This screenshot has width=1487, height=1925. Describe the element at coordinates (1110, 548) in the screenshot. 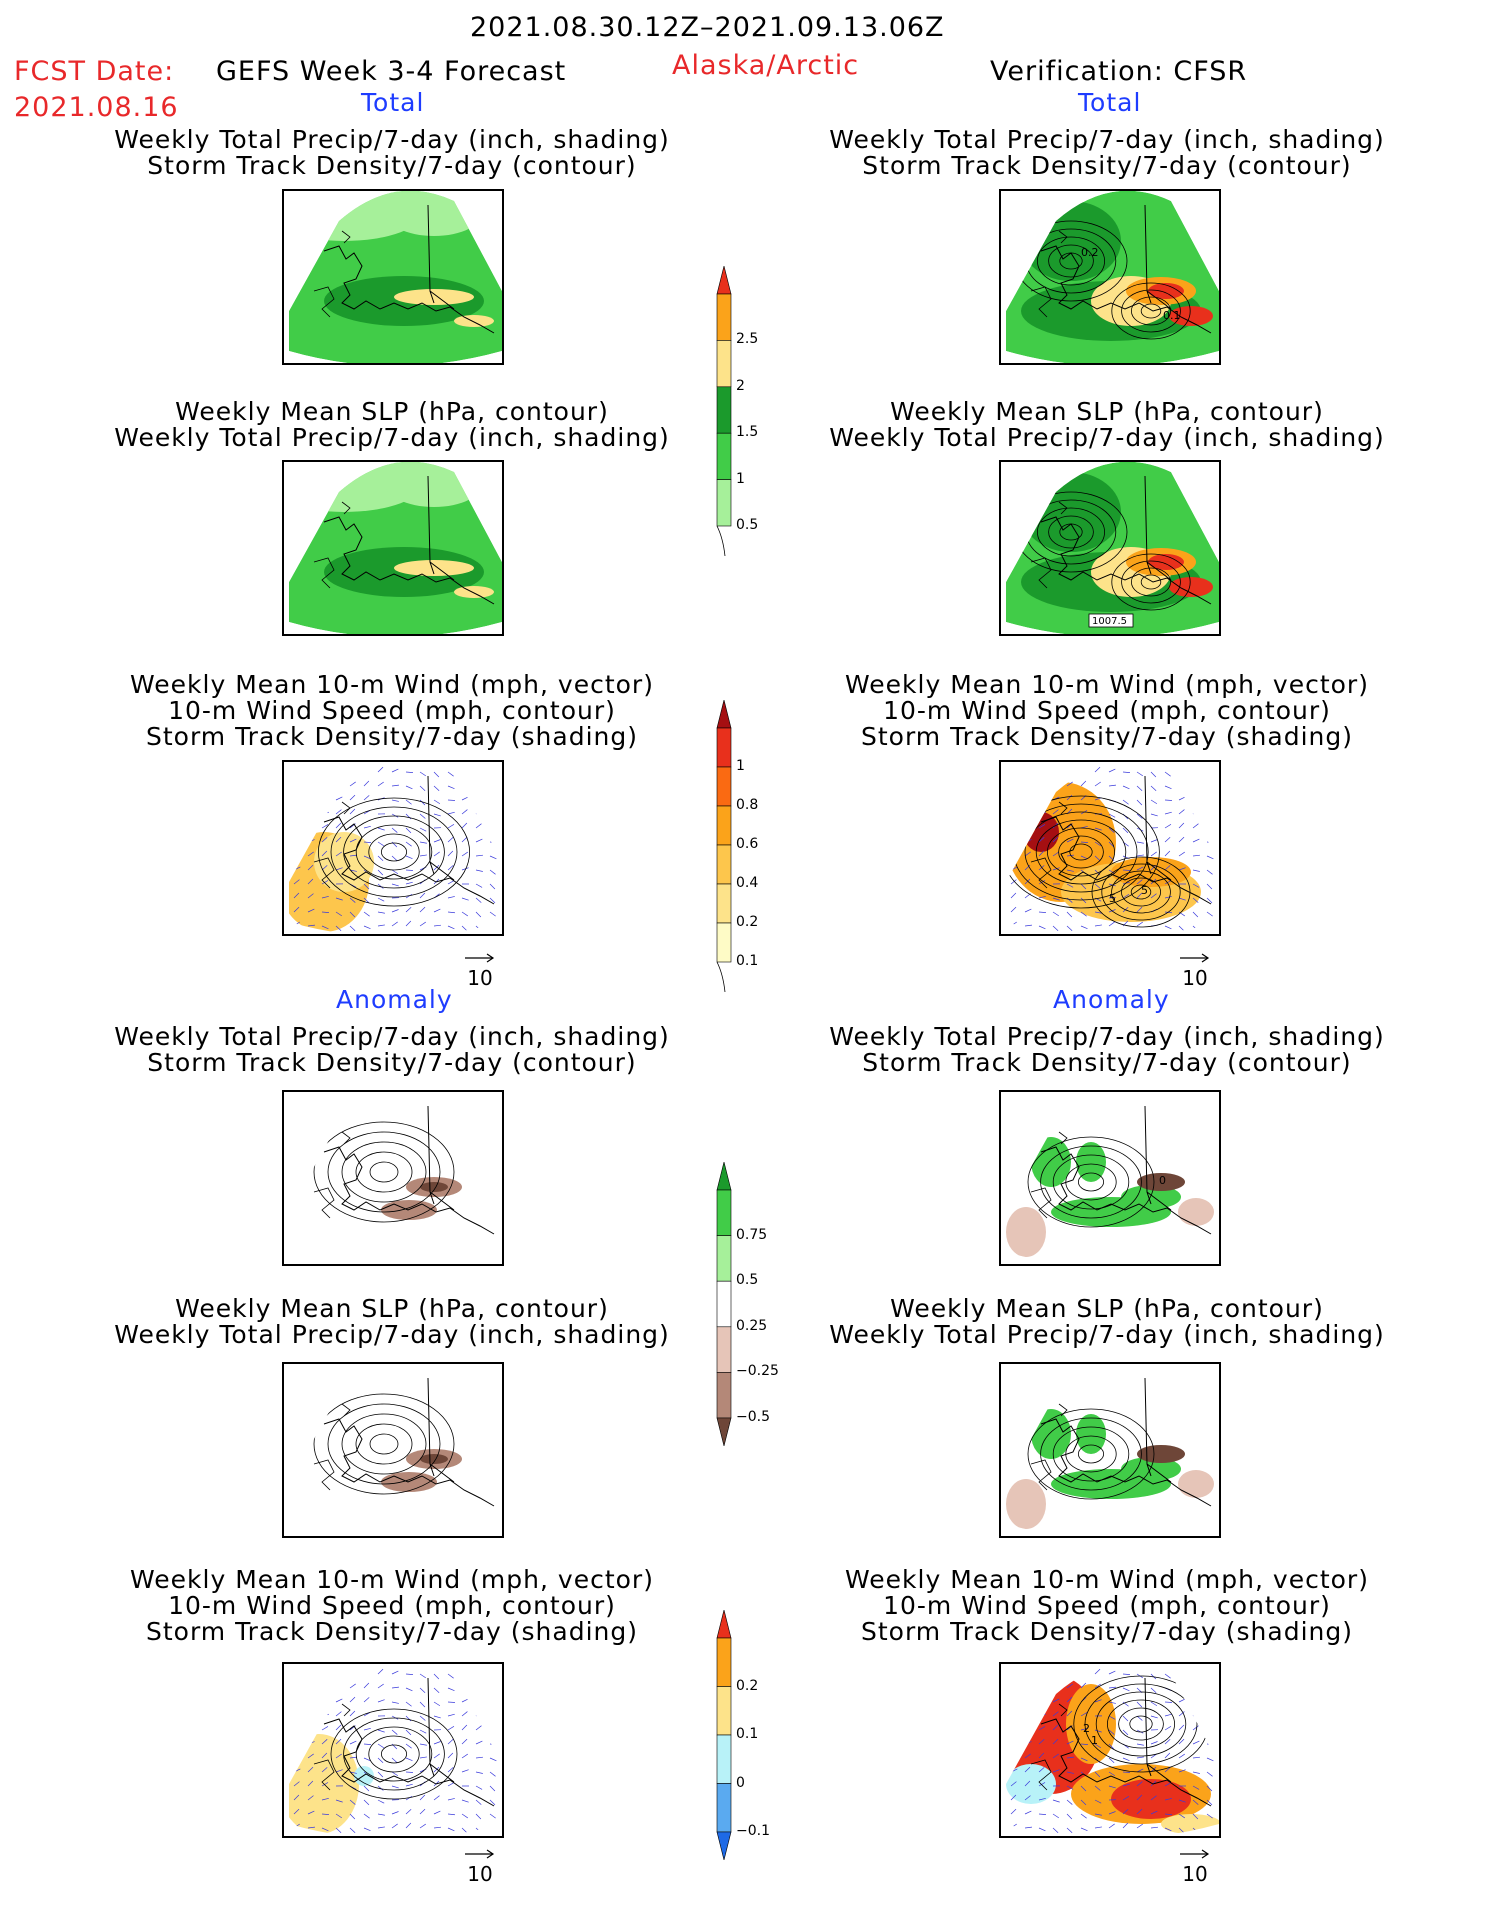

I see `map-obs-total-slp: 1007.5` at that location.